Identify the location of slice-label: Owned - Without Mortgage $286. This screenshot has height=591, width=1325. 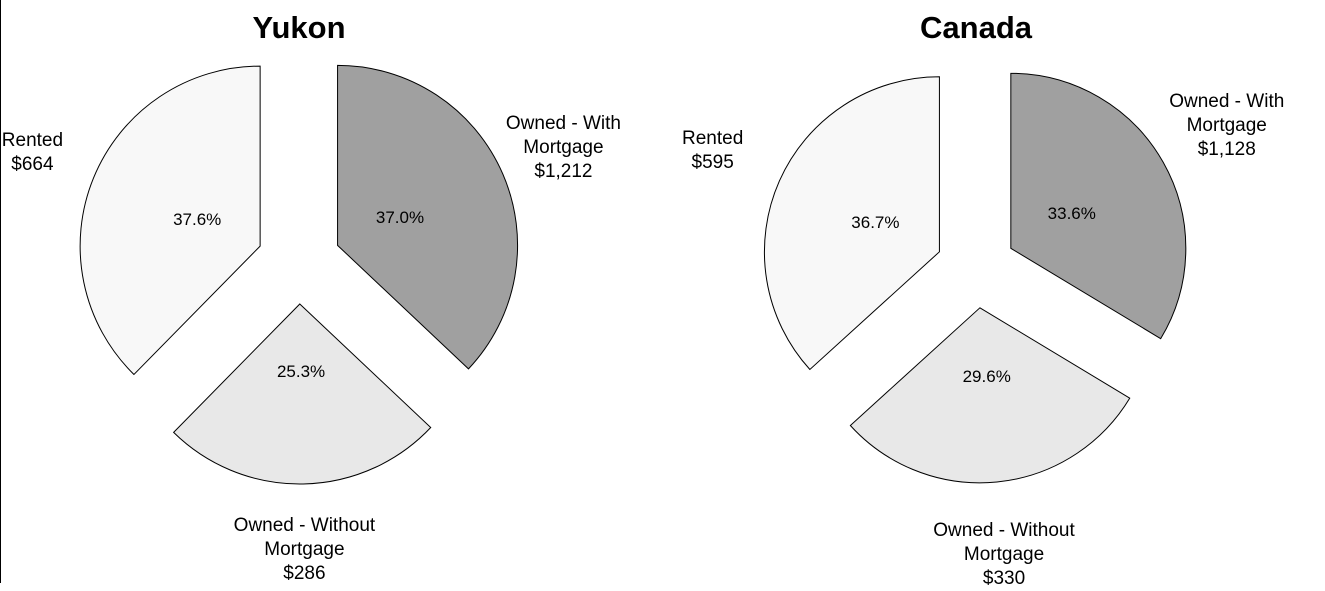
(304, 550).